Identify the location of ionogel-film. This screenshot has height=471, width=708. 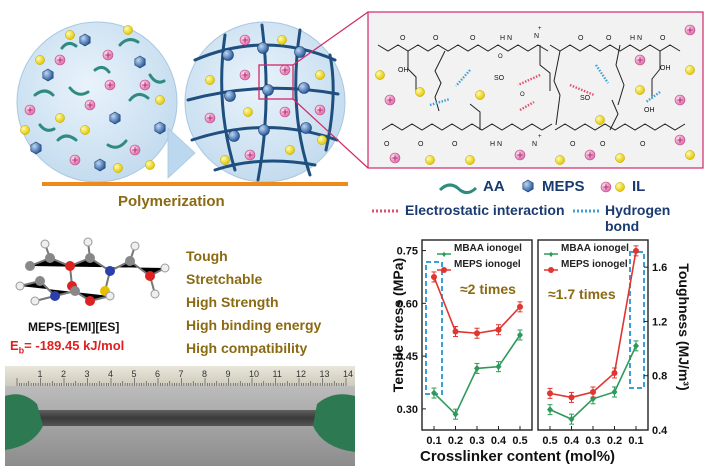
(180, 418).